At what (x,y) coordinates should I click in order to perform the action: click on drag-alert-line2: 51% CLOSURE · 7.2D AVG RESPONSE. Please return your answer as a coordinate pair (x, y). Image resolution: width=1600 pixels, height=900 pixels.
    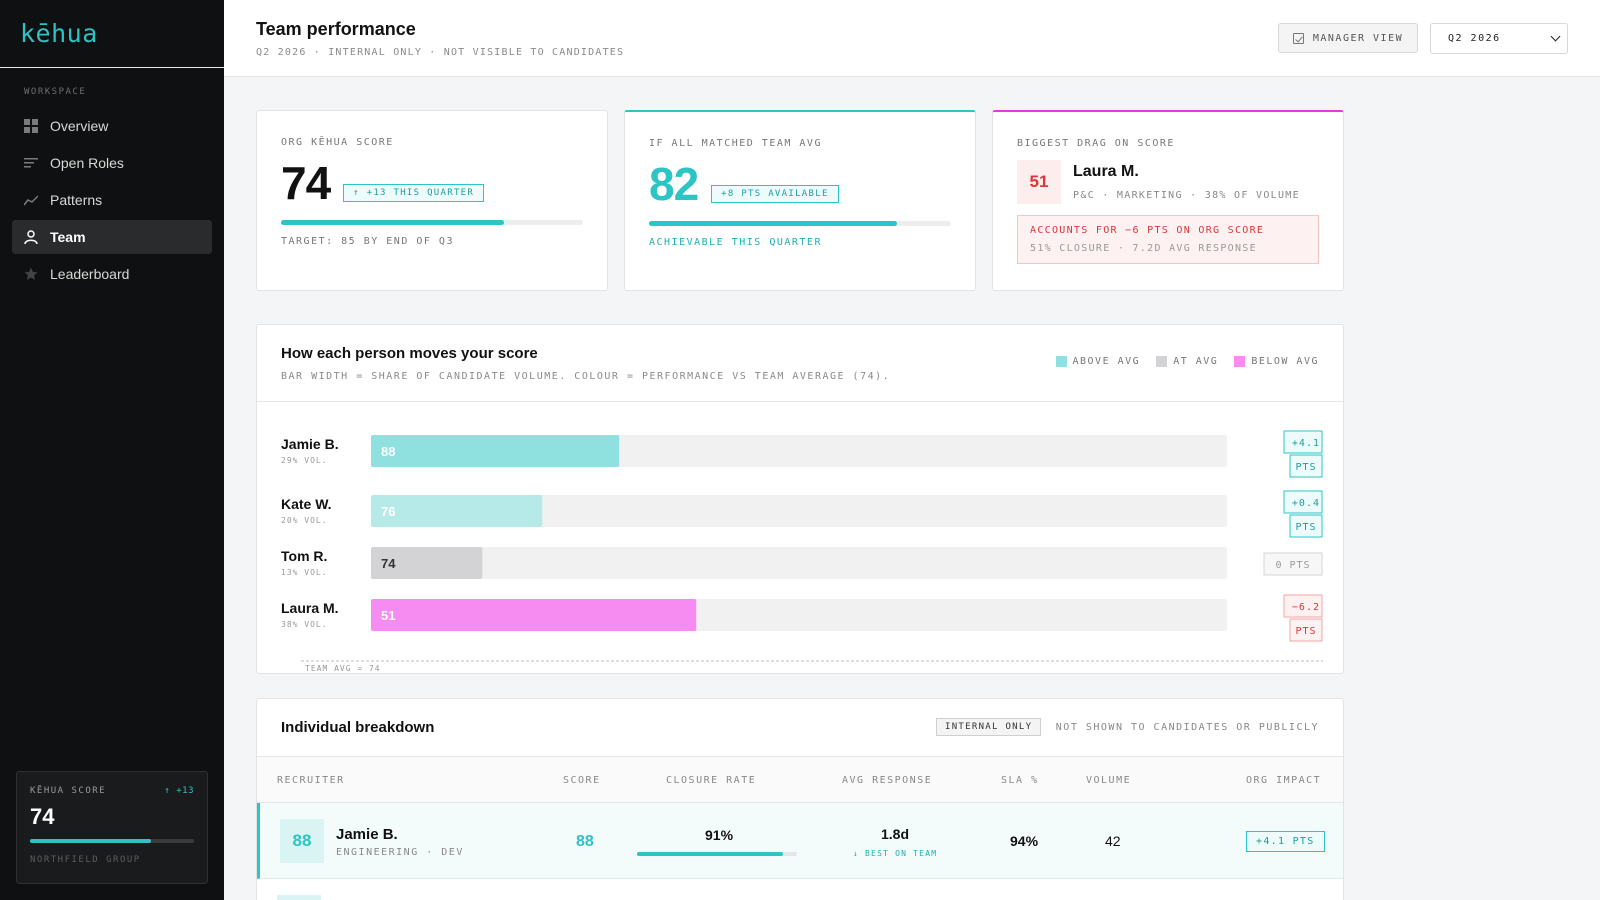
    Looking at the image, I should click on (1143, 248).